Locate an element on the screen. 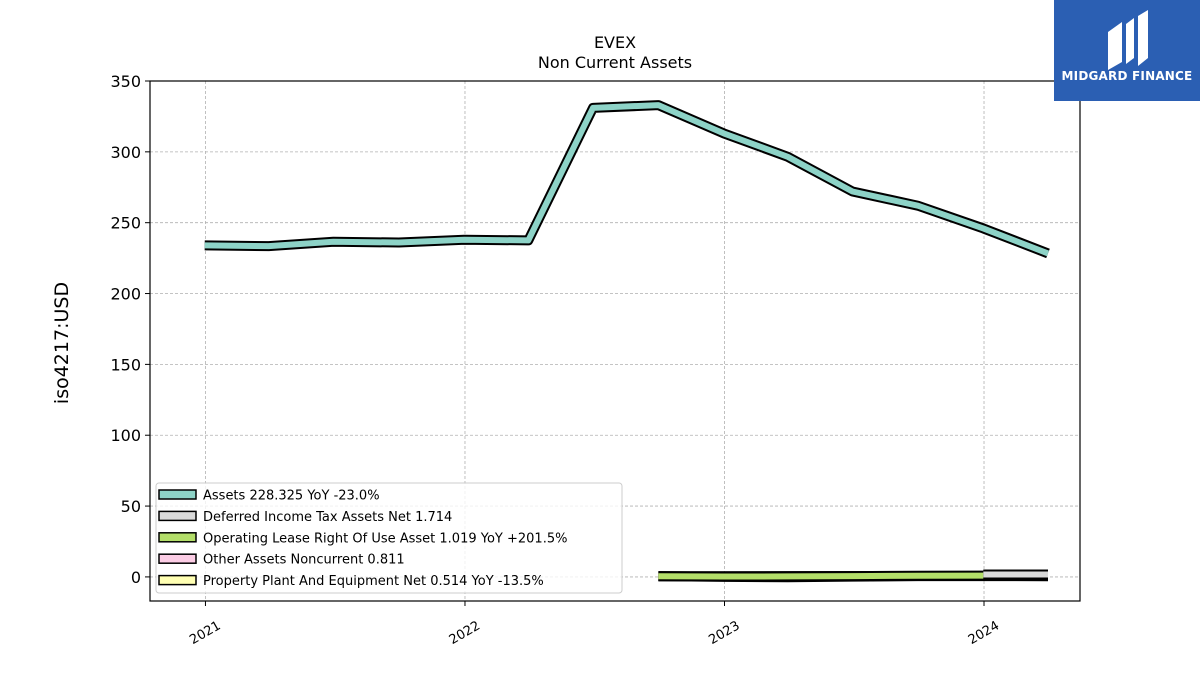  x-tick-label: 2022 is located at coordinates (465, 633).